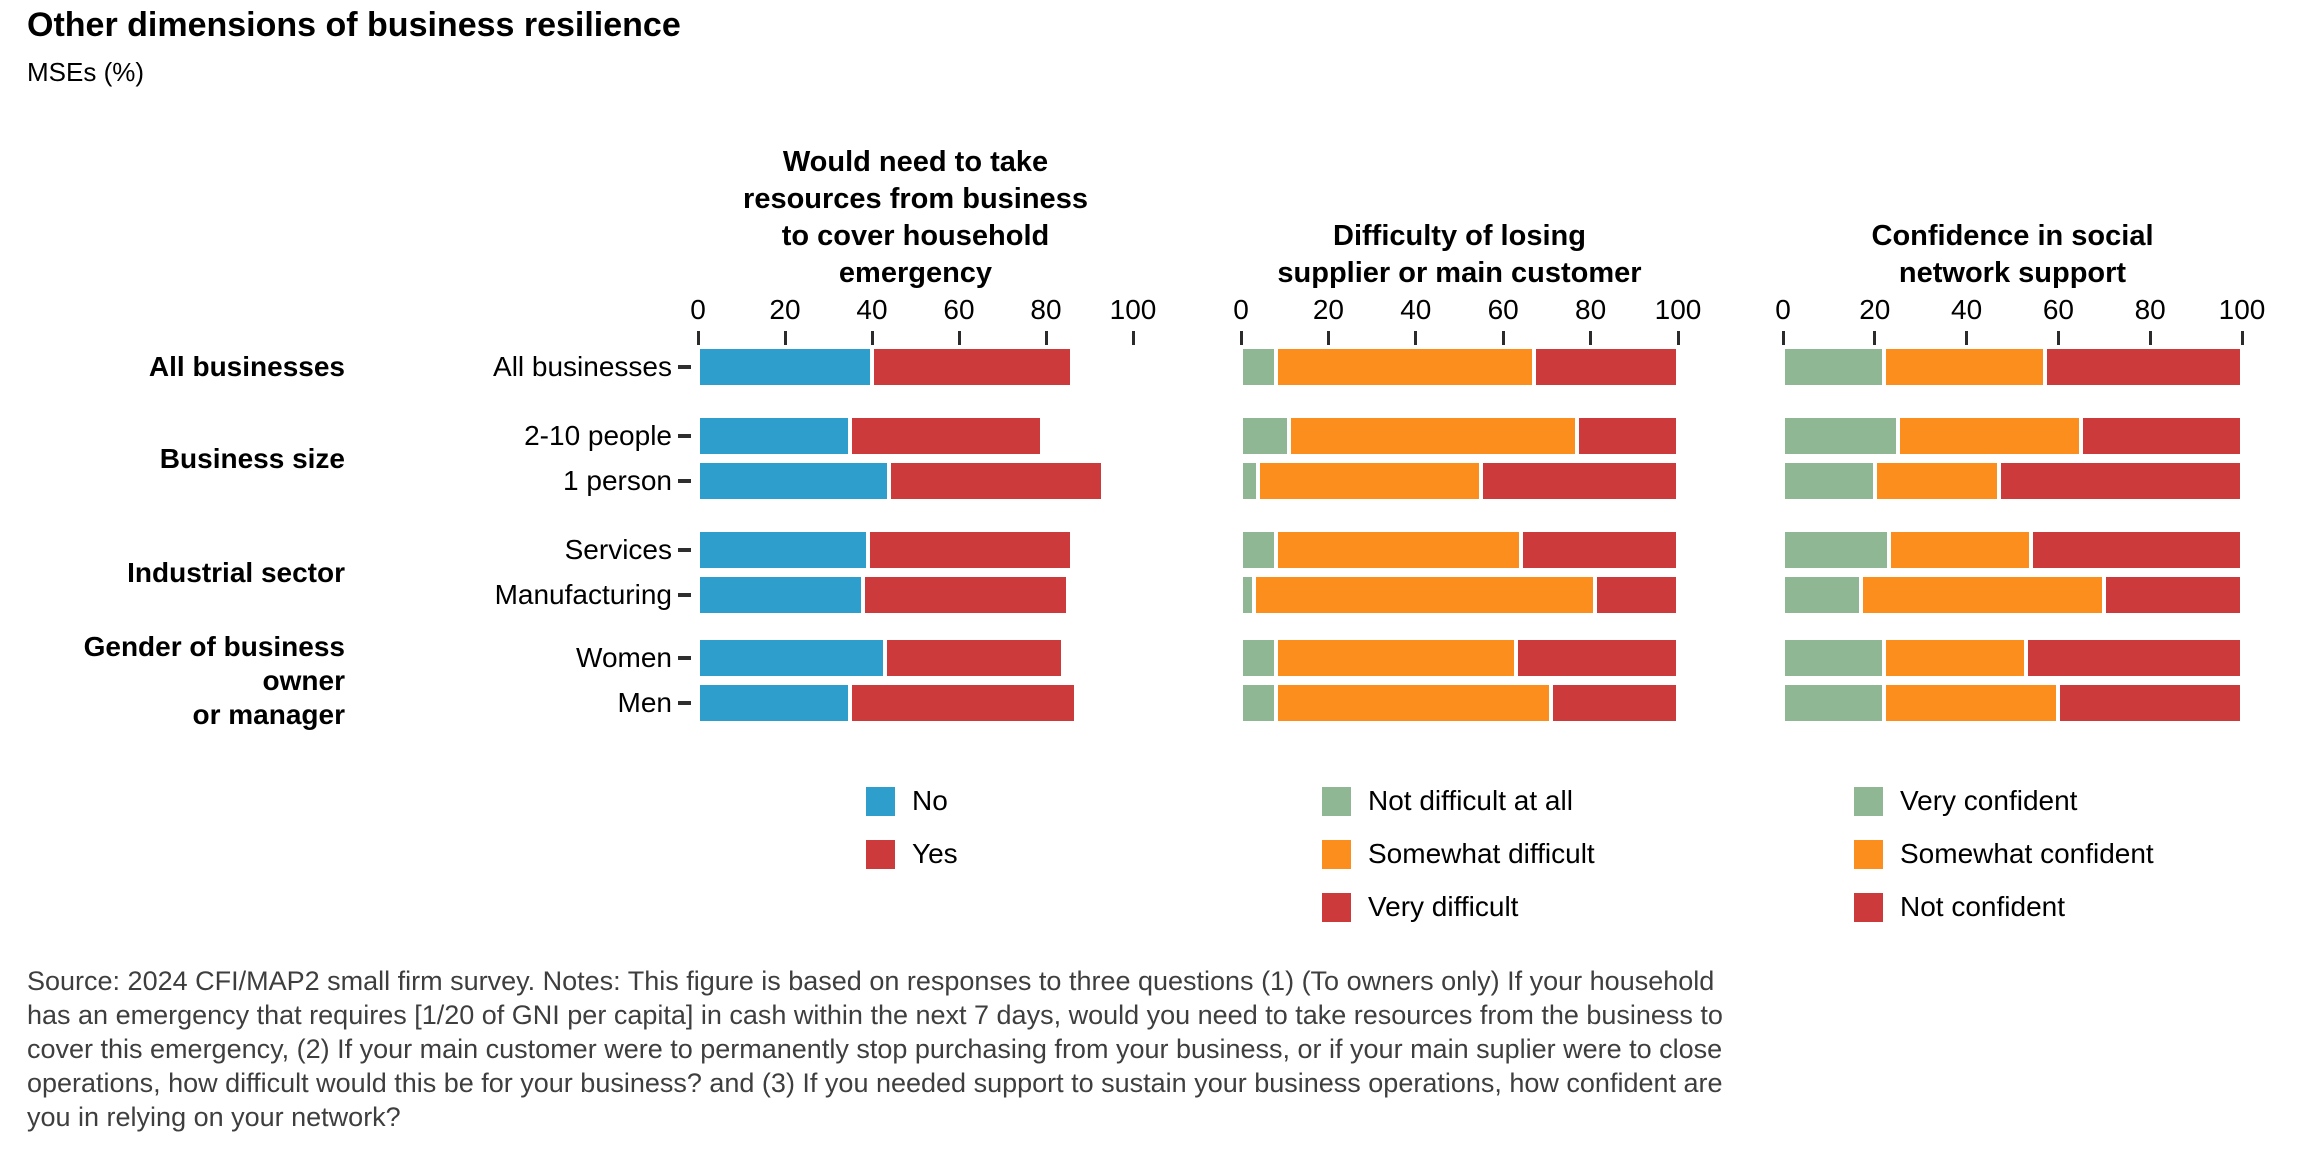 Image resolution: width=2304 pixels, height=1152 pixels. I want to click on legend-item: Very difficult, so click(1420, 906).